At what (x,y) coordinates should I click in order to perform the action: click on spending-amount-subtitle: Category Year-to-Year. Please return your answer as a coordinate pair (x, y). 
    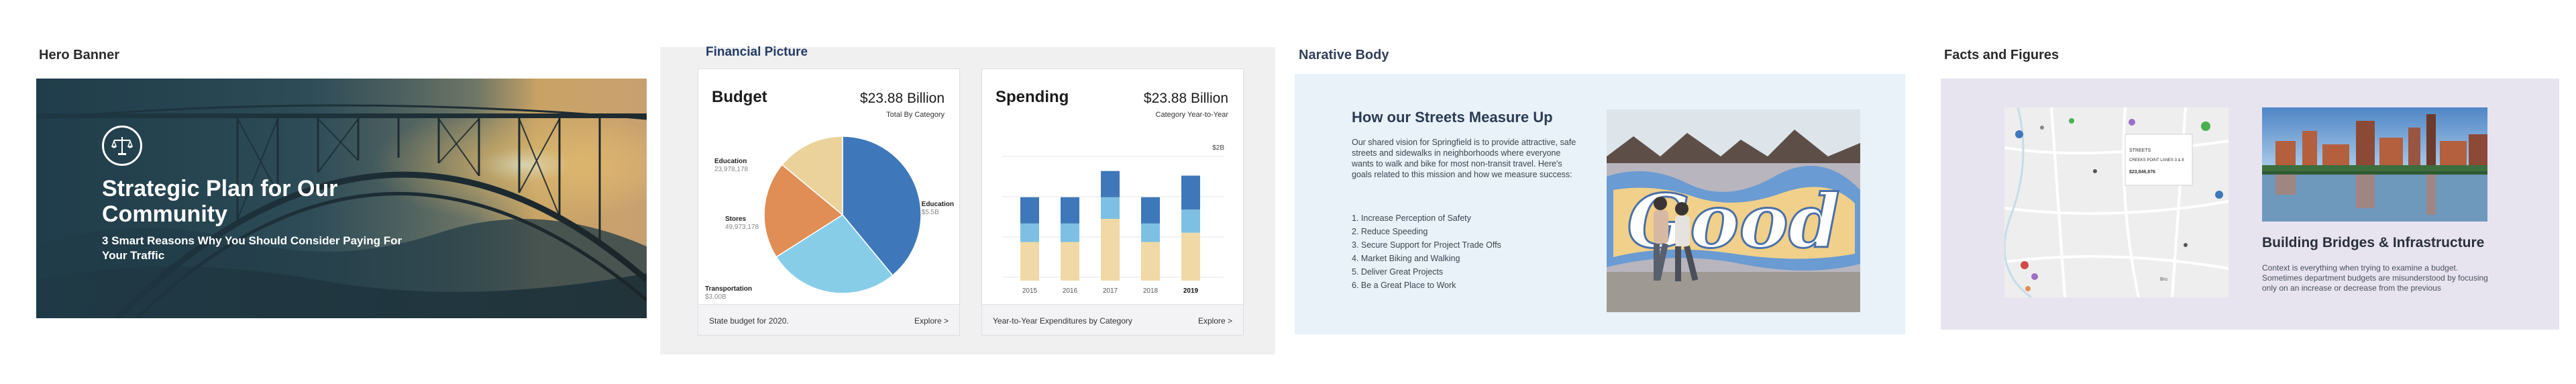
    Looking at the image, I should click on (1191, 115).